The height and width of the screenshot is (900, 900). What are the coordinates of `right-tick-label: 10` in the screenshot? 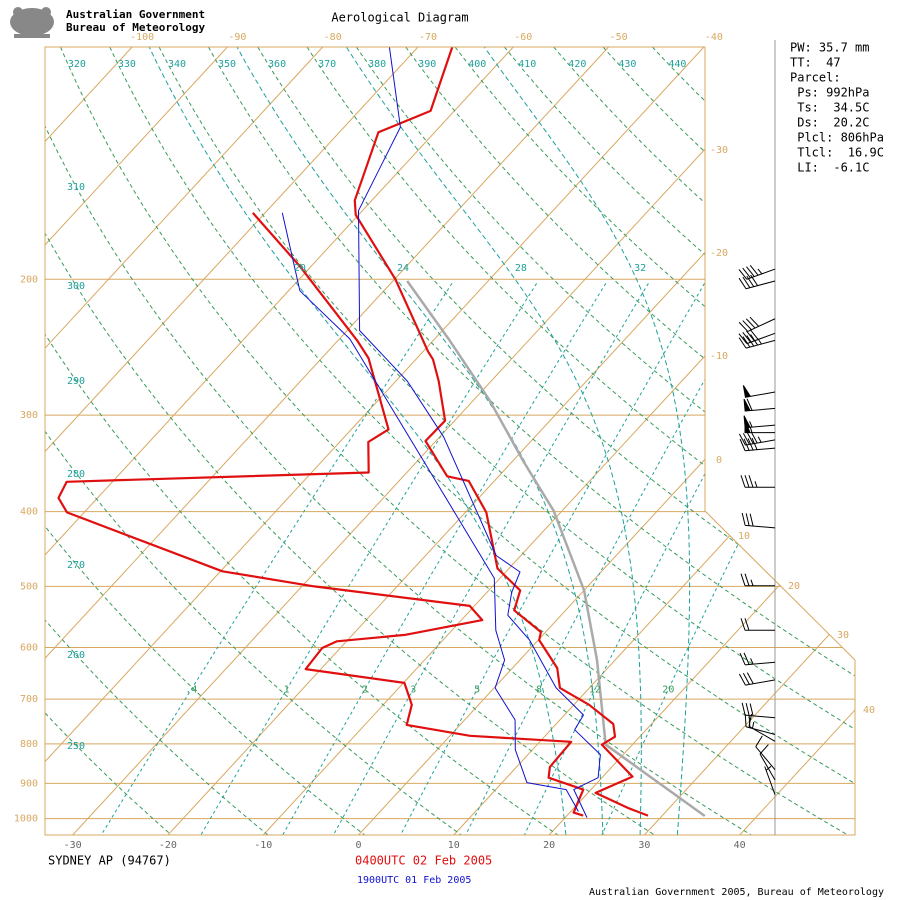 It's located at (744, 536).